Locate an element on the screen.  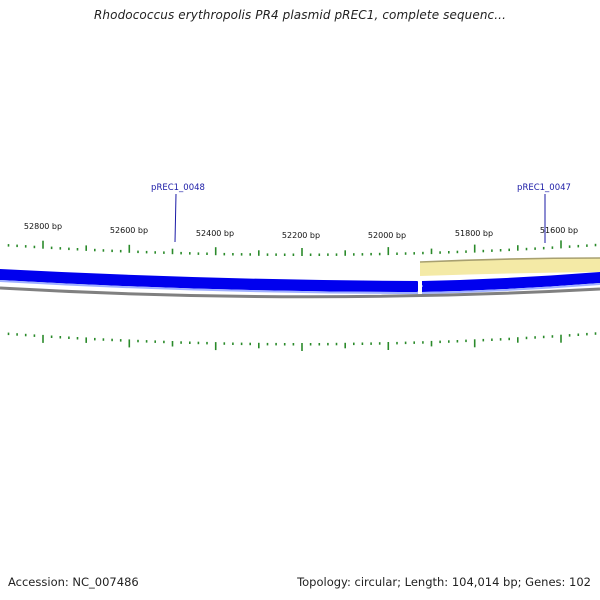
highlighted-gene-region is located at coordinates (510, 267).